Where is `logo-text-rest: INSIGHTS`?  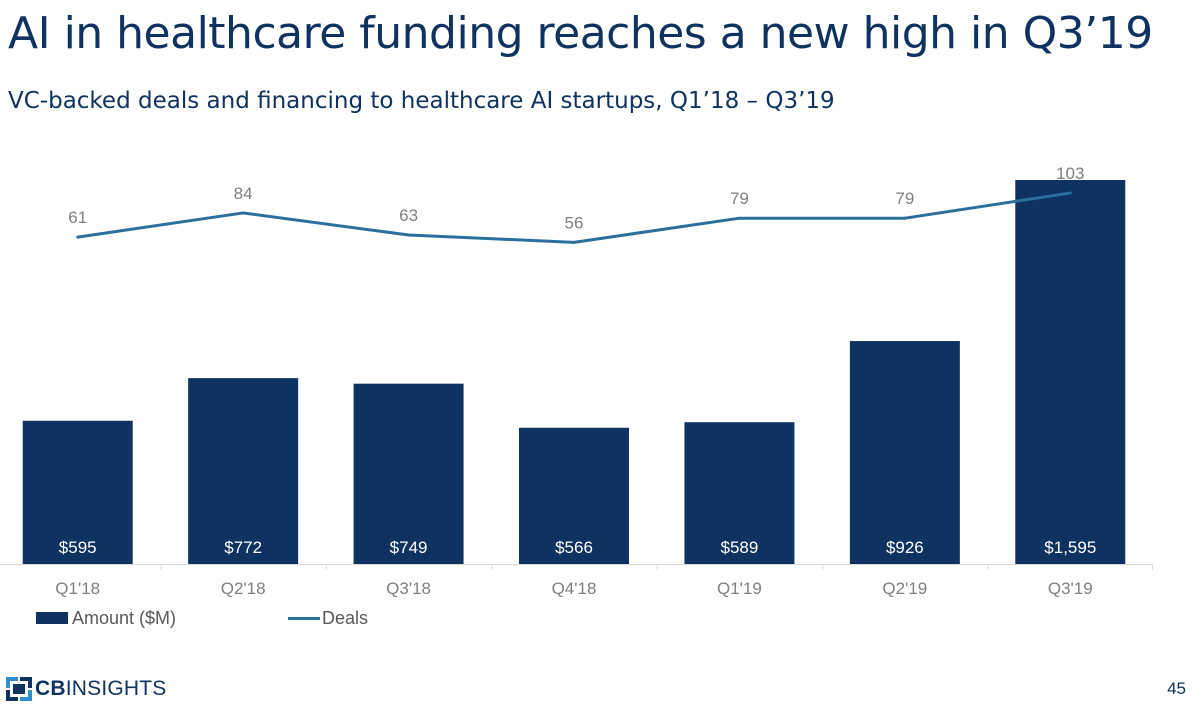
logo-text-rest: INSIGHTS is located at coordinates (116, 688).